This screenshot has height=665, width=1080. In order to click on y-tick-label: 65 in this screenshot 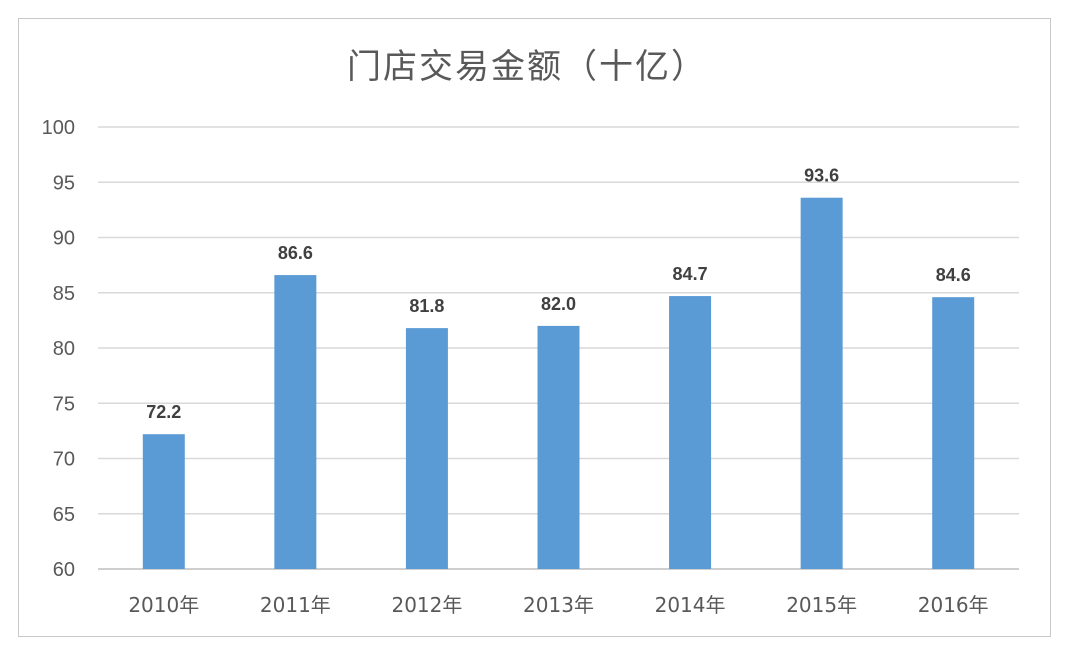, I will do `click(64, 515)`.